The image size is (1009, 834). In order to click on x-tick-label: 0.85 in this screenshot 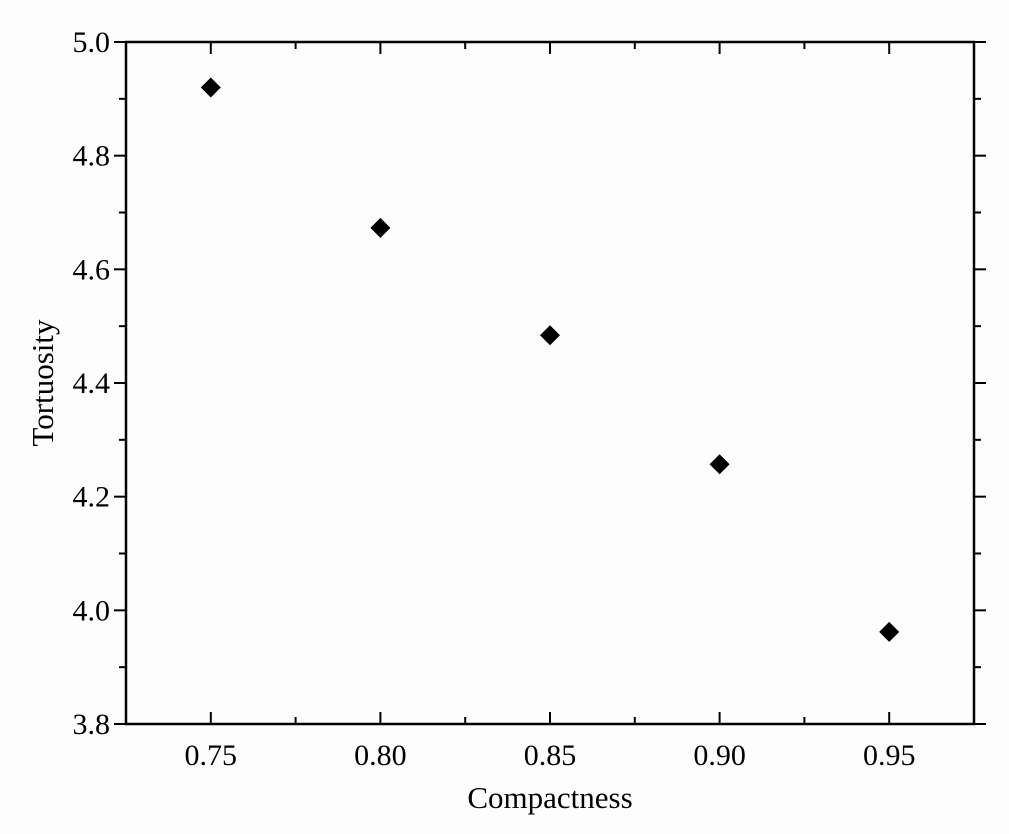, I will do `click(550, 755)`.